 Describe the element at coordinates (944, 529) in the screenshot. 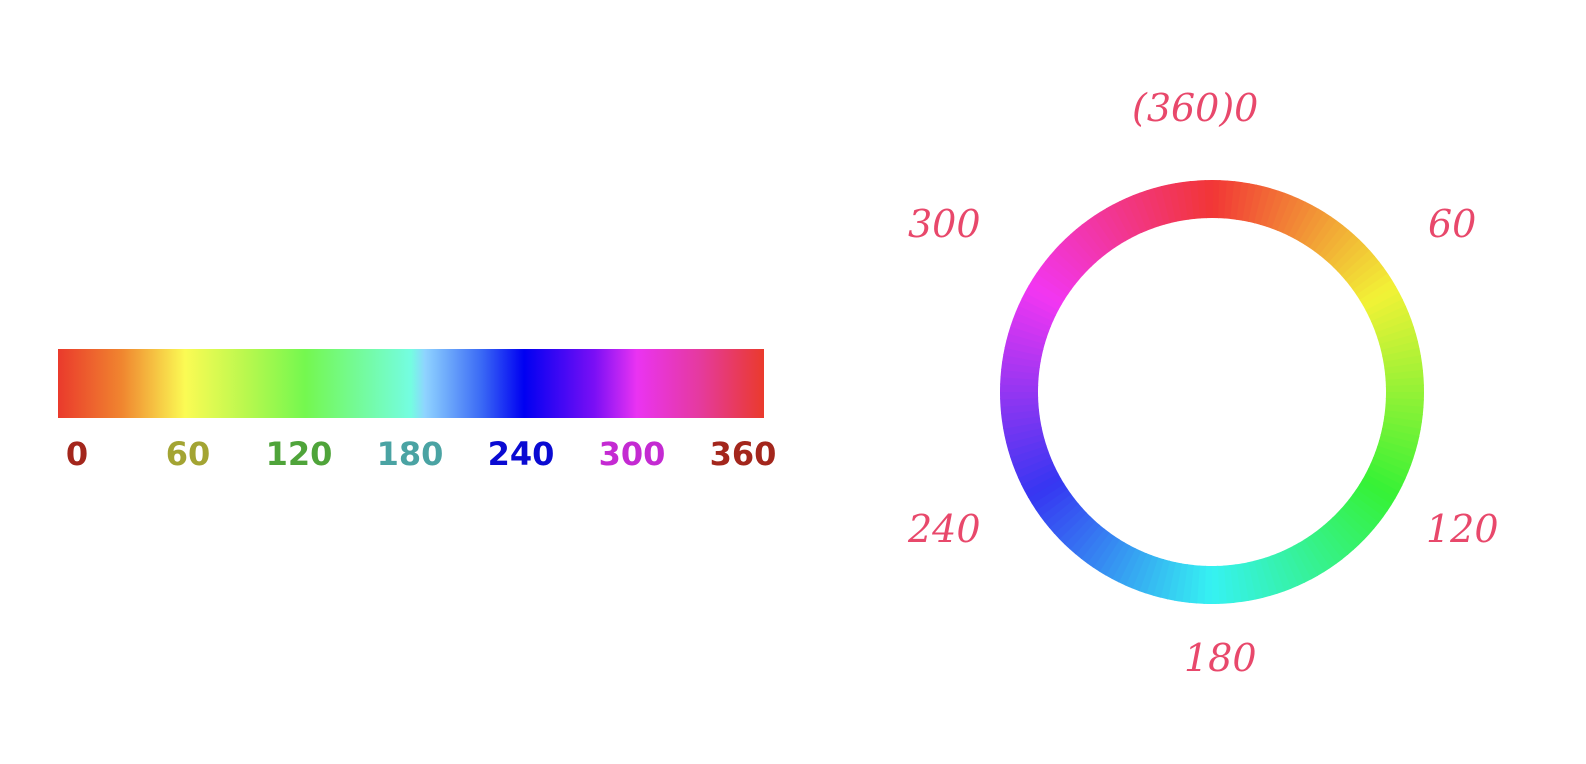

I see `wheel-label-240: 240` at that location.